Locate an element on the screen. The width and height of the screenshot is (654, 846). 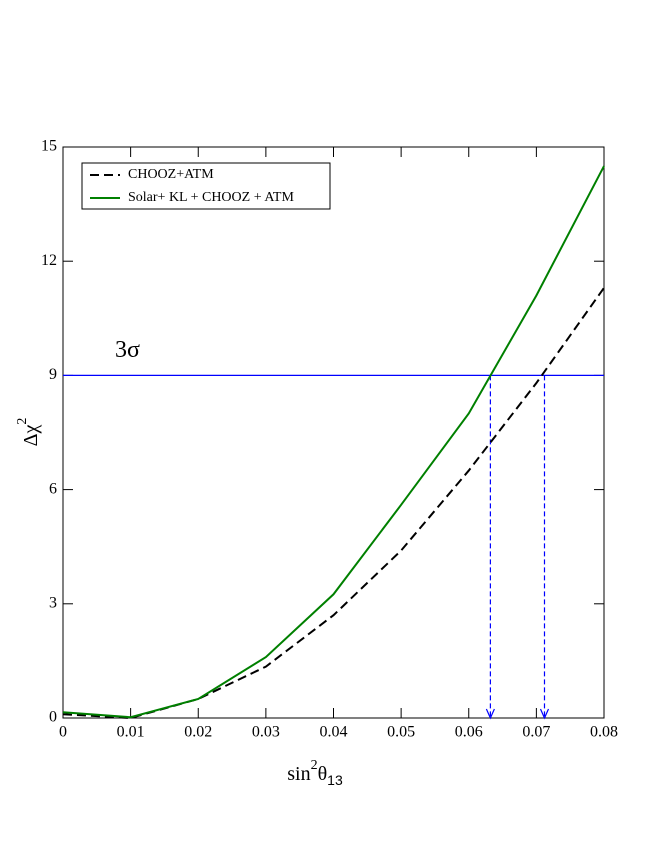
x-axis-label: sin2θ13 is located at coordinates (315, 772).